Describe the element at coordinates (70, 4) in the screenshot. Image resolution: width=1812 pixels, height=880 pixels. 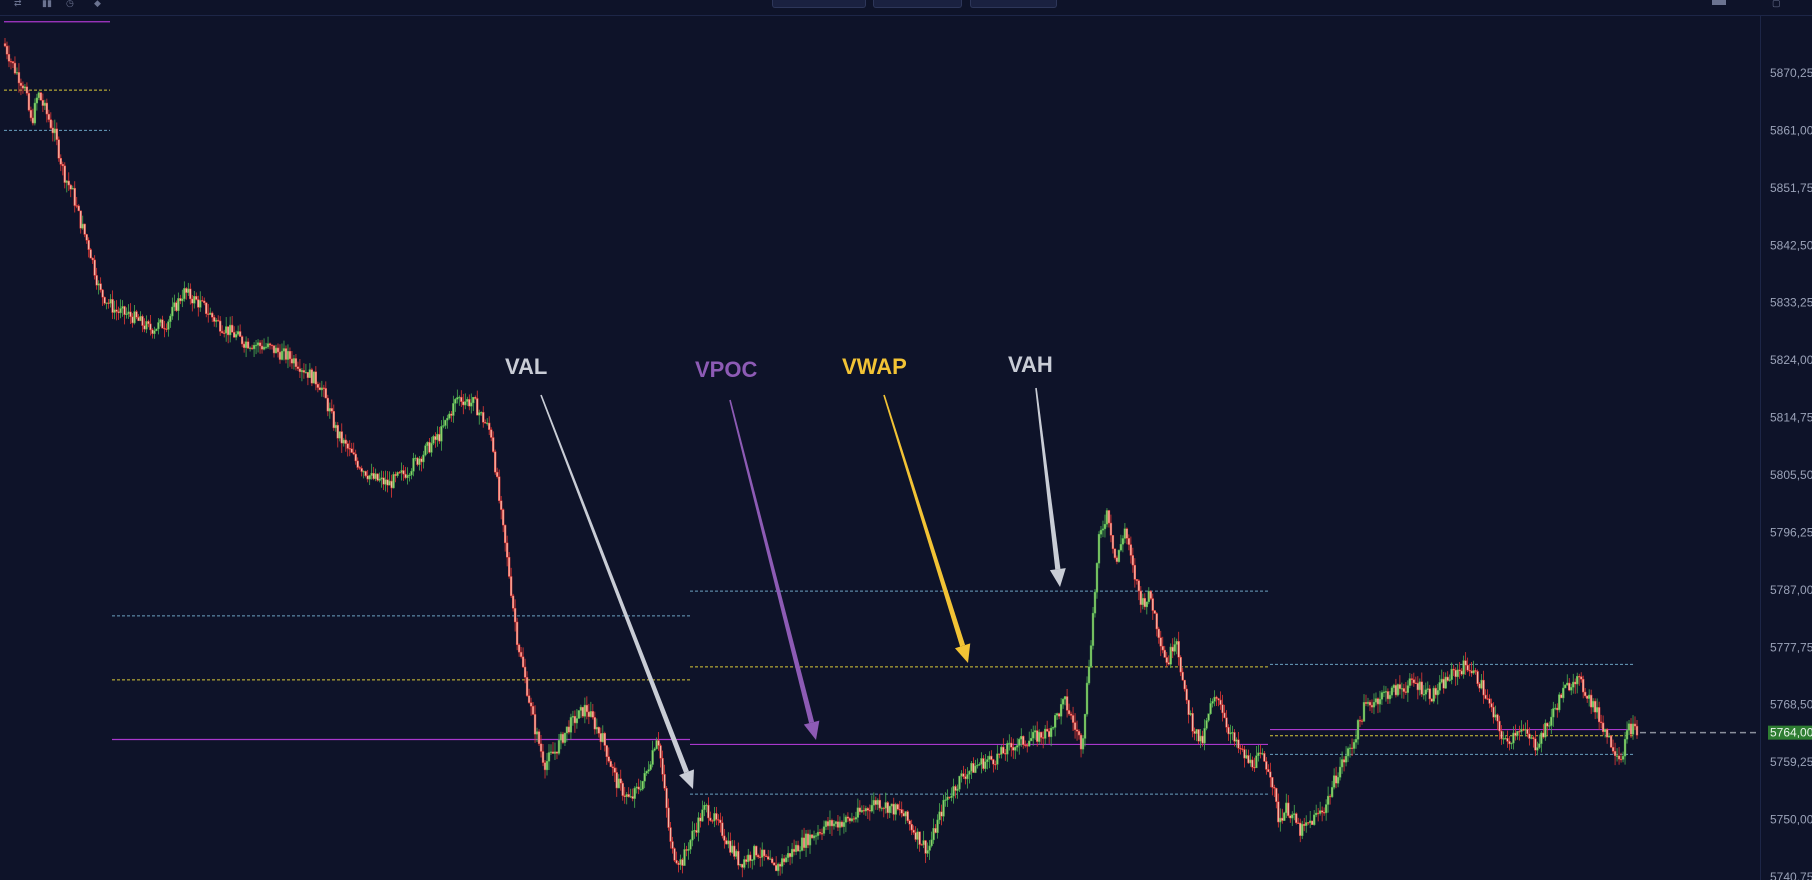
I see `timer-icon: ◷` at that location.